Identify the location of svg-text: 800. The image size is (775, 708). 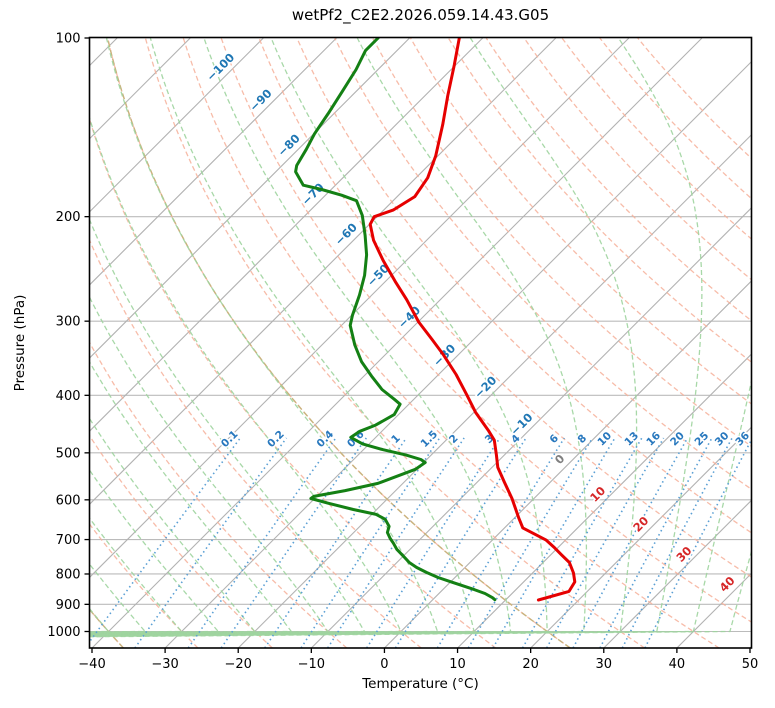
(68, 574).